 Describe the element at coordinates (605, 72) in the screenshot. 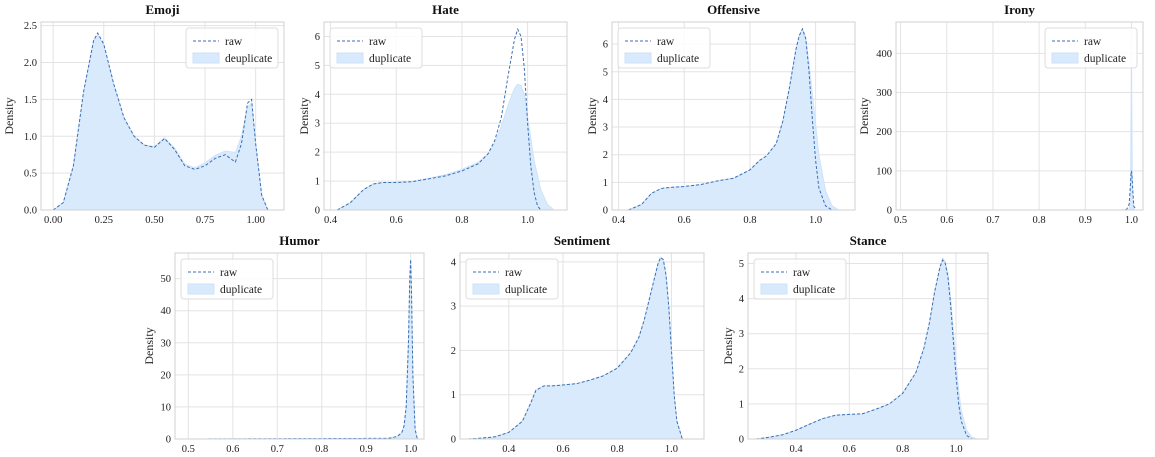

I see `y-tick-label: 5` at that location.